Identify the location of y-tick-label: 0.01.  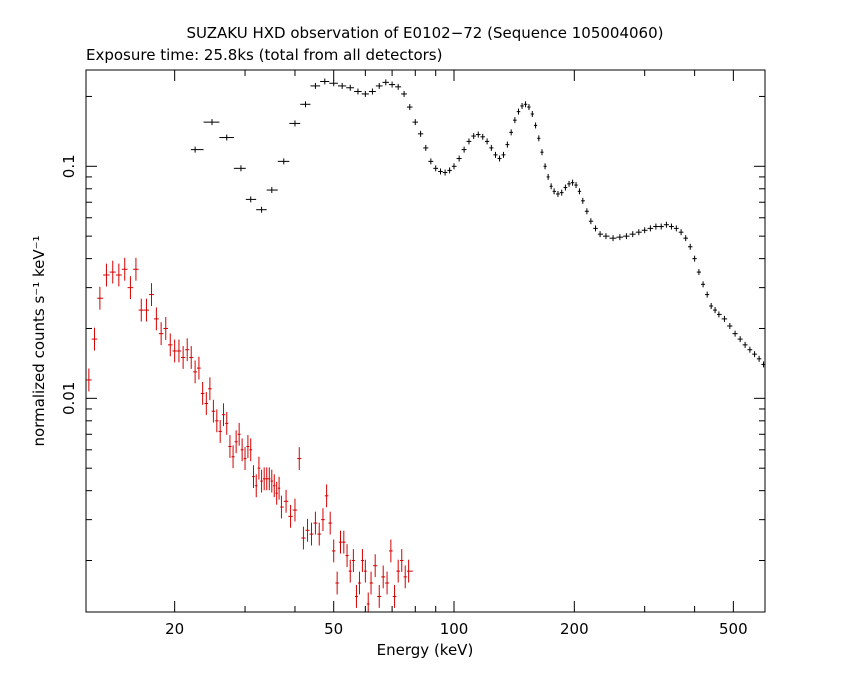
(69, 398).